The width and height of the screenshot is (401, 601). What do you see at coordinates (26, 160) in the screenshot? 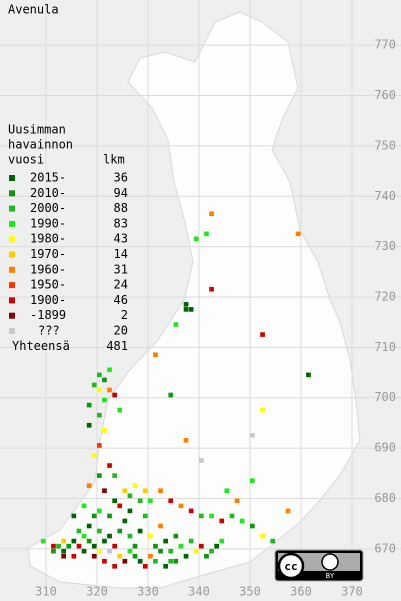
I see `legend-heading: vuosi` at bounding box center [26, 160].